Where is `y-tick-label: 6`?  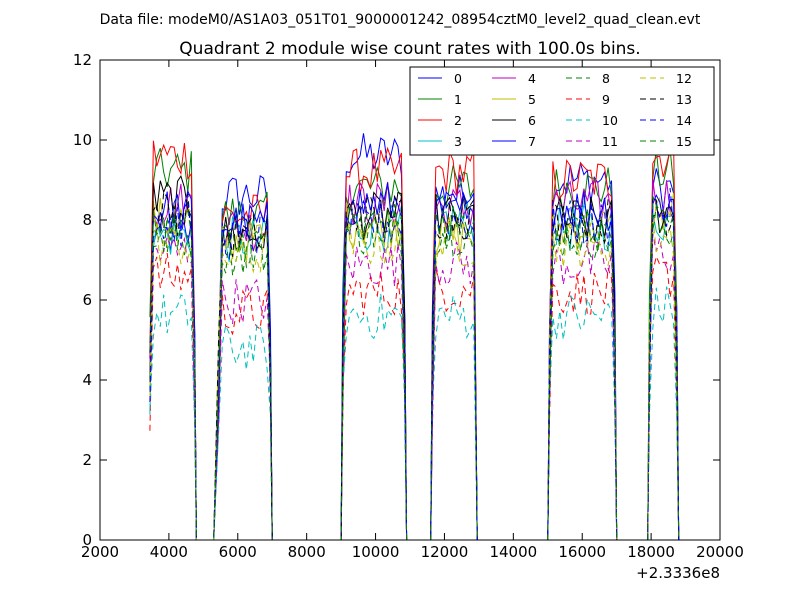
y-tick-label: 6 is located at coordinates (87, 300).